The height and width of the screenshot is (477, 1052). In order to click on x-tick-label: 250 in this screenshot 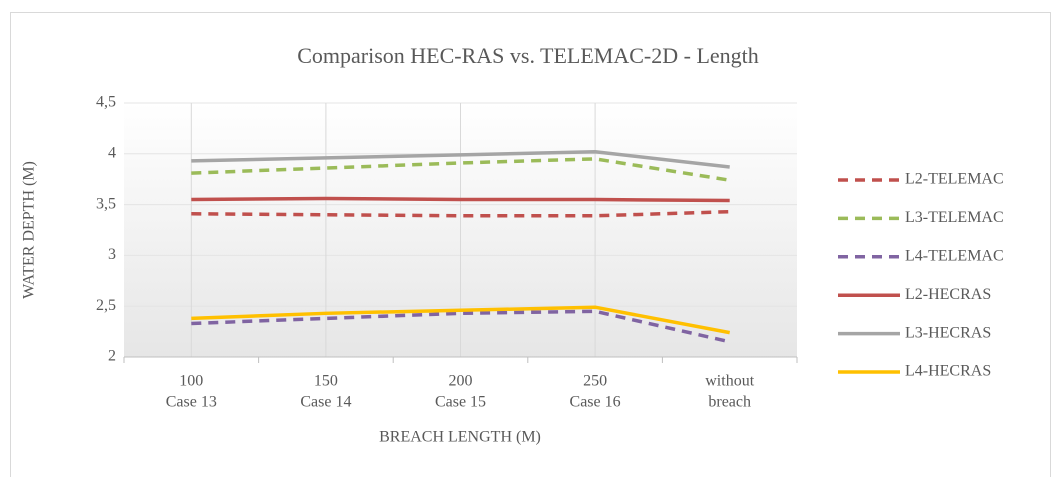, I will do `click(595, 381)`.